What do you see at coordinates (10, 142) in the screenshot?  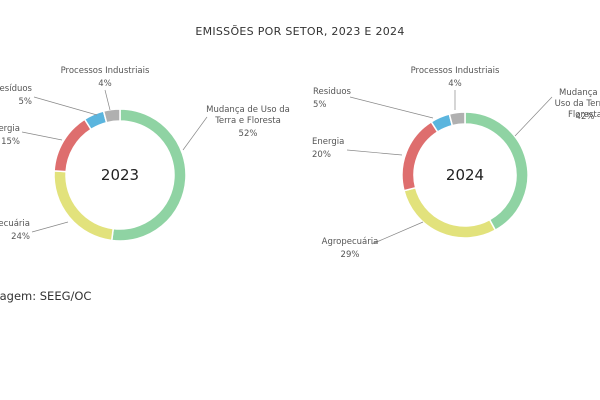 I see `slice-value: 15%` at bounding box center [10, 142].